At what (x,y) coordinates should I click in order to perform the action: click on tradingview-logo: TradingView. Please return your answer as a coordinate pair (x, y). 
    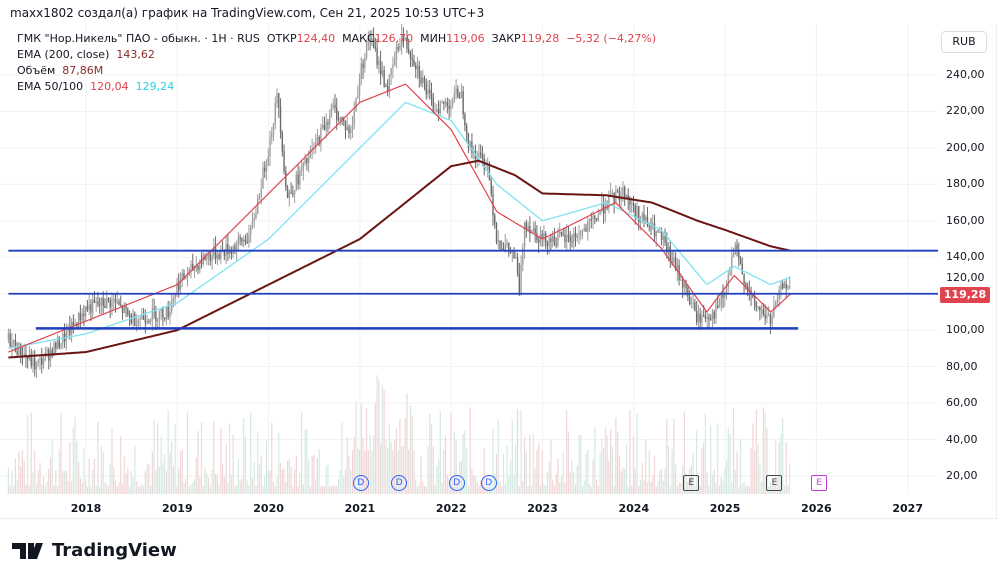
    Looking at the image, I should click on (94, 550).